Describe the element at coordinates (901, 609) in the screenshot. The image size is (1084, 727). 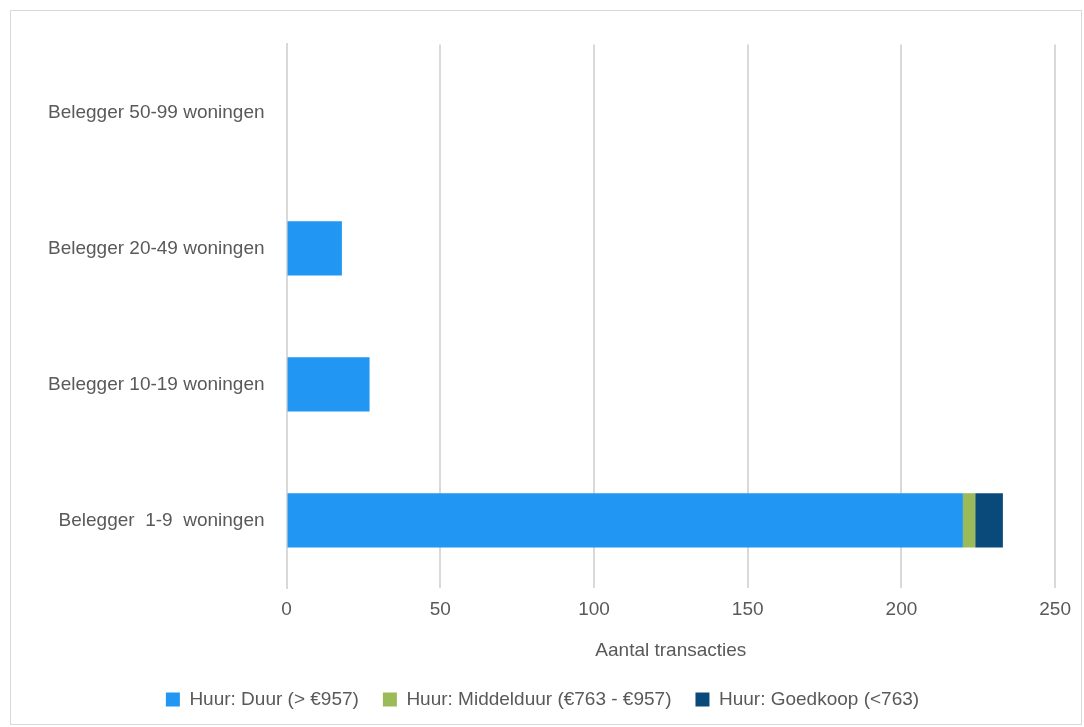
I see `x-tick-label: 200` at that location.